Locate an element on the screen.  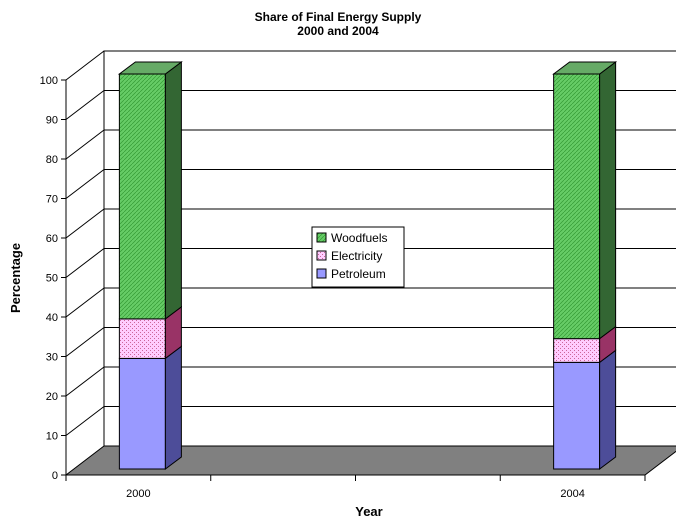
bar-side-woodfuels-2000 is located at coordinates (173, 190).